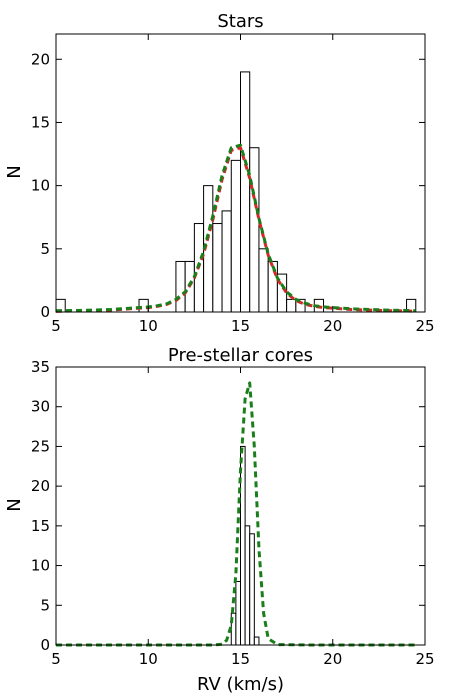 The height and width of the screenshot is (699, 449). I want to click on stars-y-axis-label: N, so click(14, 171).